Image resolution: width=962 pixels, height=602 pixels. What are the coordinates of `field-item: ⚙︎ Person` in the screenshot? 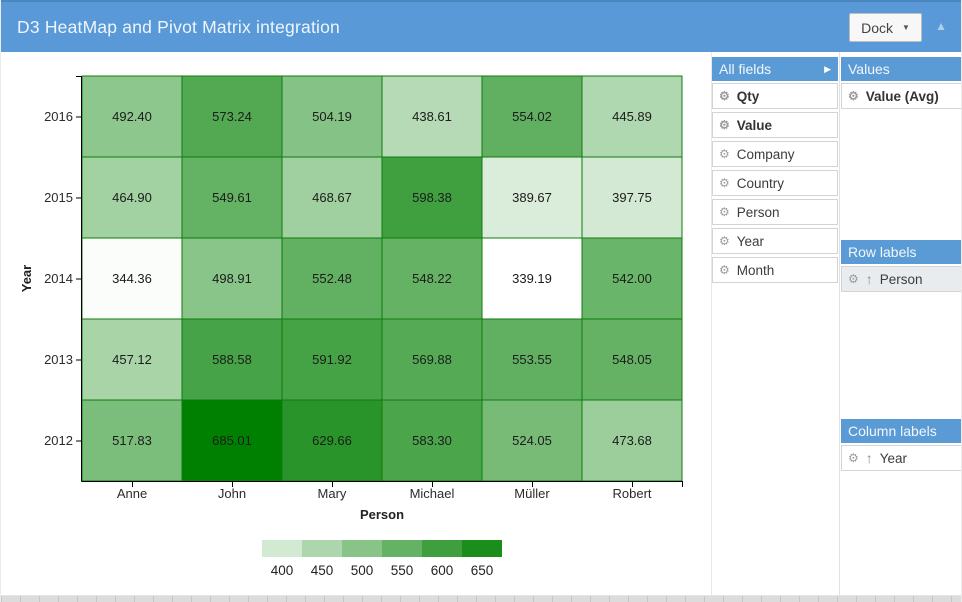 It's located at (775, 212).